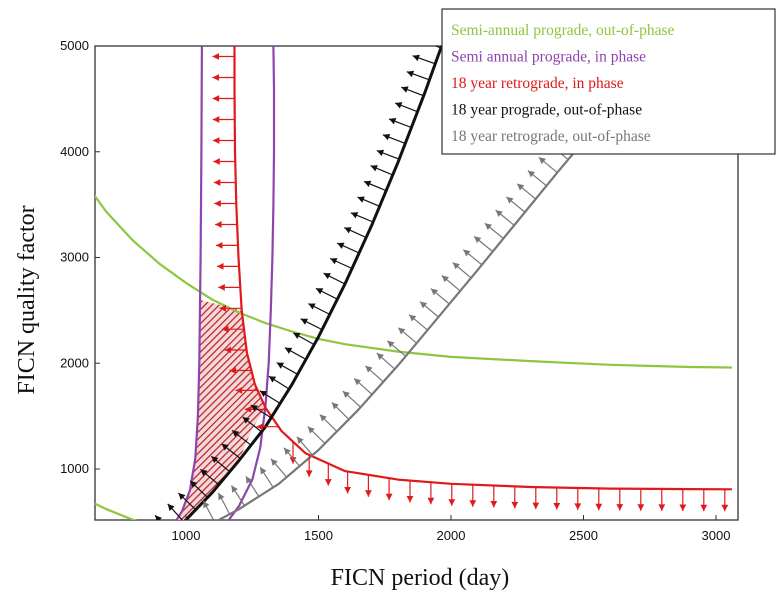 The width and height of the screenshot is (783, 595). What do you see at coordinates (221, 287) in the screenshot?
I see `constraint-arrow-2-11-head` at bounding box center [221, 287].